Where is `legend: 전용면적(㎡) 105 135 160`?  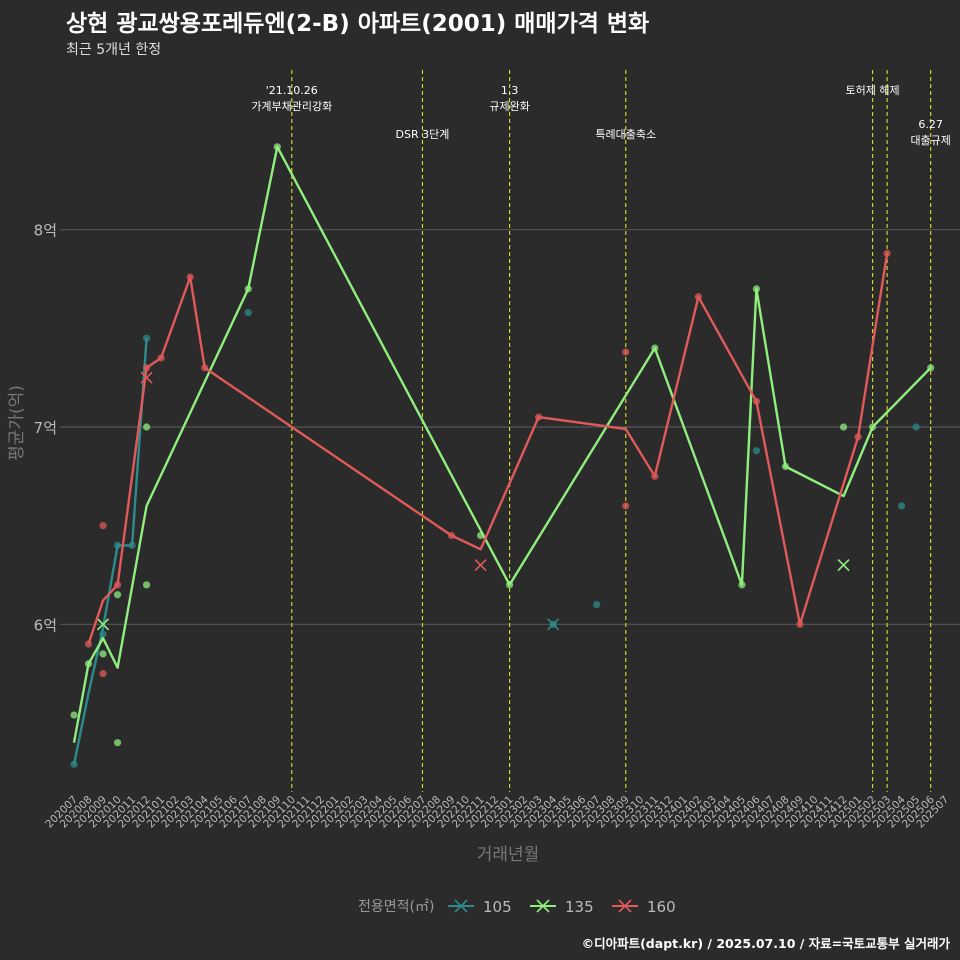 legend: 전용면적(㎡) 105 135 160 is located at coordinates (517, 907).